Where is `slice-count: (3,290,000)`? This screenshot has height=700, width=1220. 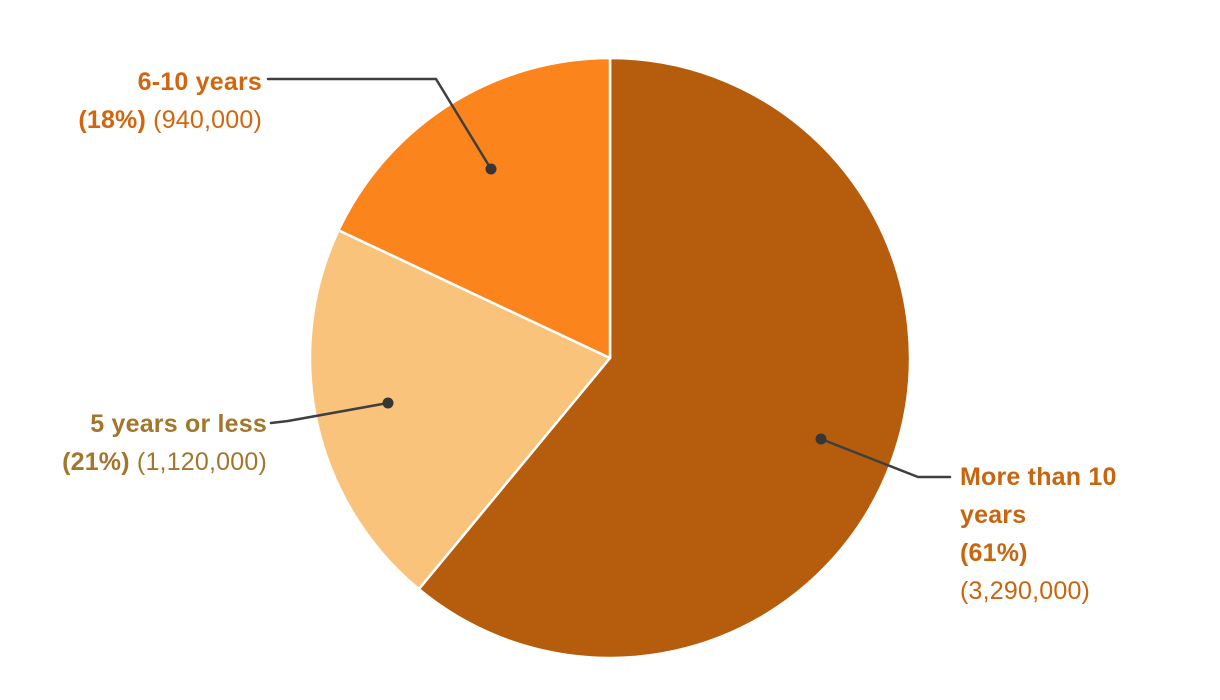 slice-count: (3,290,000) is located at coordinates (1025, 591).